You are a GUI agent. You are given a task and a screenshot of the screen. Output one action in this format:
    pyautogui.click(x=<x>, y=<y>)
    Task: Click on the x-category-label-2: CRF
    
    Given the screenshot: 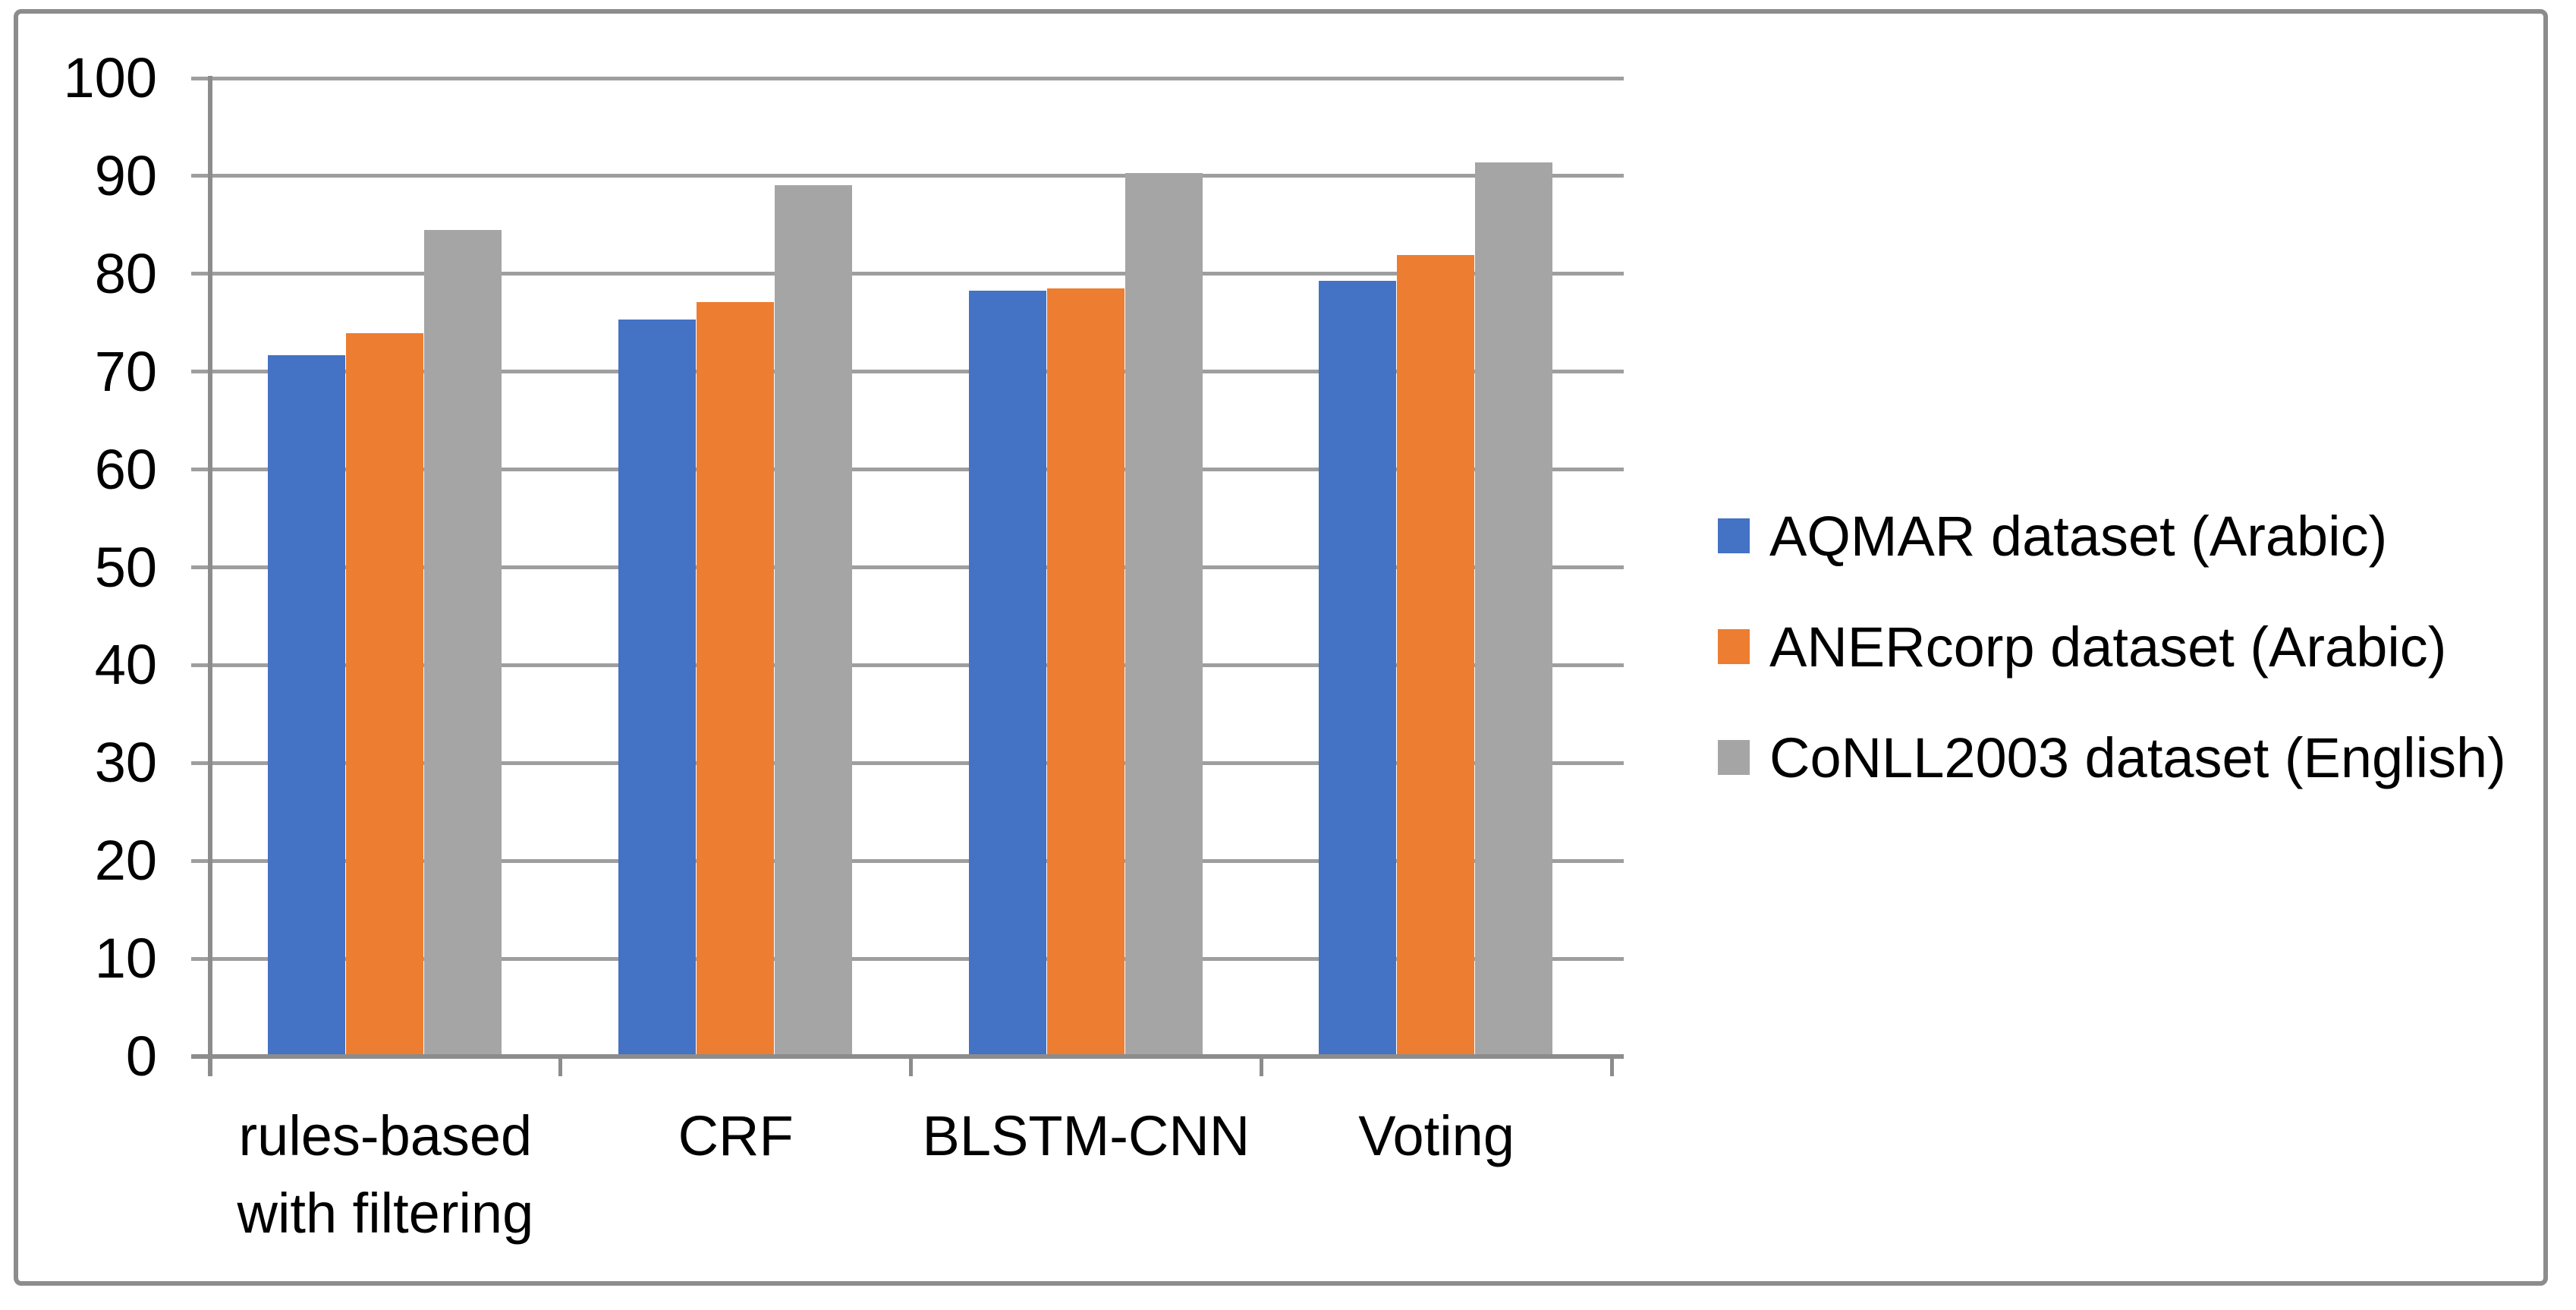 What is the action you would take?
    pyautogui.click(x=736, y=1135)
    